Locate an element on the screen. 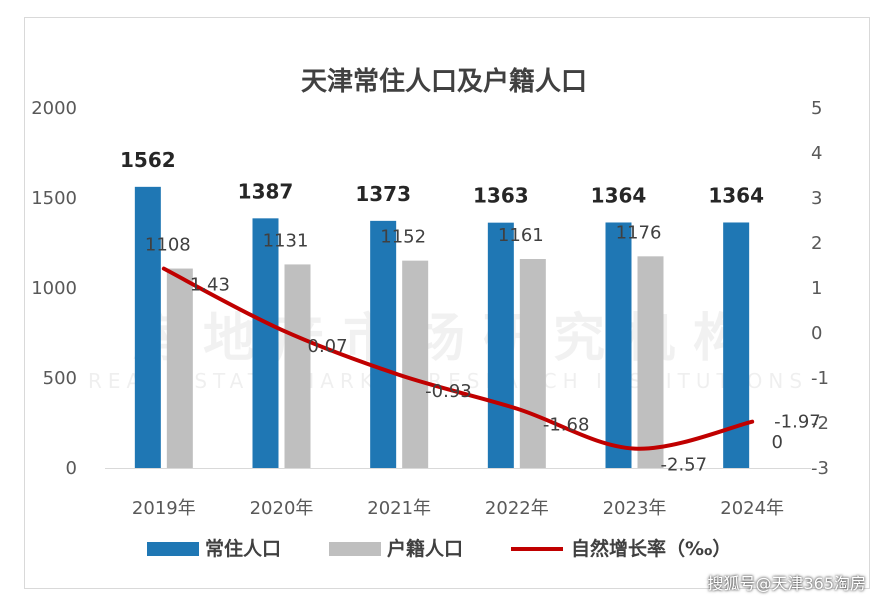 Image resolution: width=884 pixels, height=602 pixels. right-tick-label: 4 is located at coordinates (816, 153).